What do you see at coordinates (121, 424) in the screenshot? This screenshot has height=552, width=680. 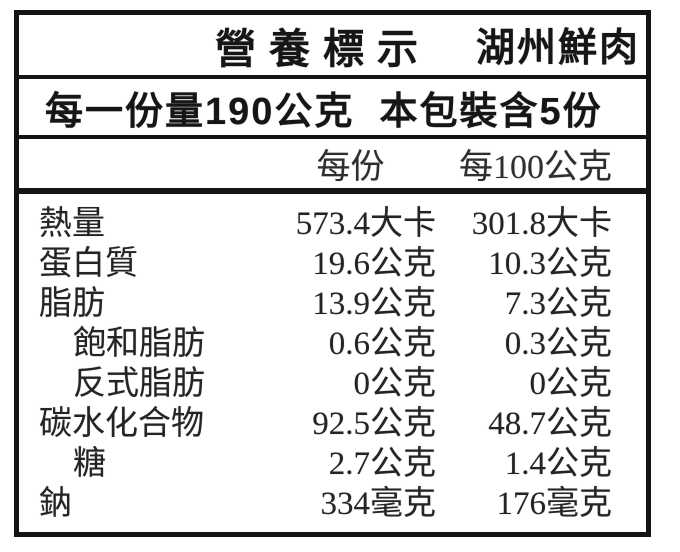 I see `nutrient-label: 碳水化合物` at bounding box center [121, 424].